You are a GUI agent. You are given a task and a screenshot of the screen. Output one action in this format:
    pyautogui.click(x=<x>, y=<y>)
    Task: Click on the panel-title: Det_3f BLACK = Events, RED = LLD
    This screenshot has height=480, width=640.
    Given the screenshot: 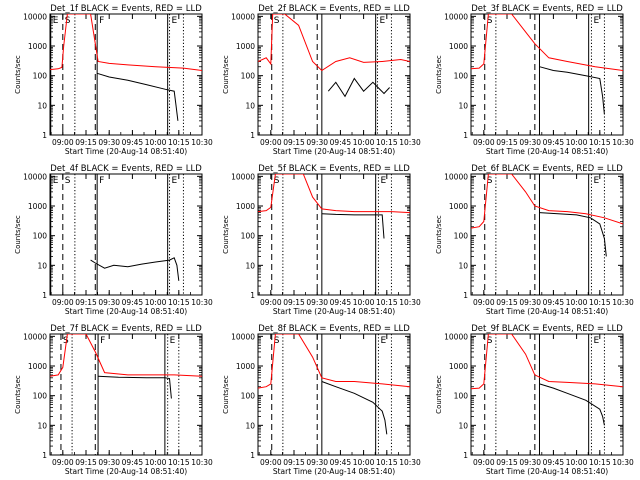 What is the action you would take?
    pyautogui.click(x=547, y=9)
    